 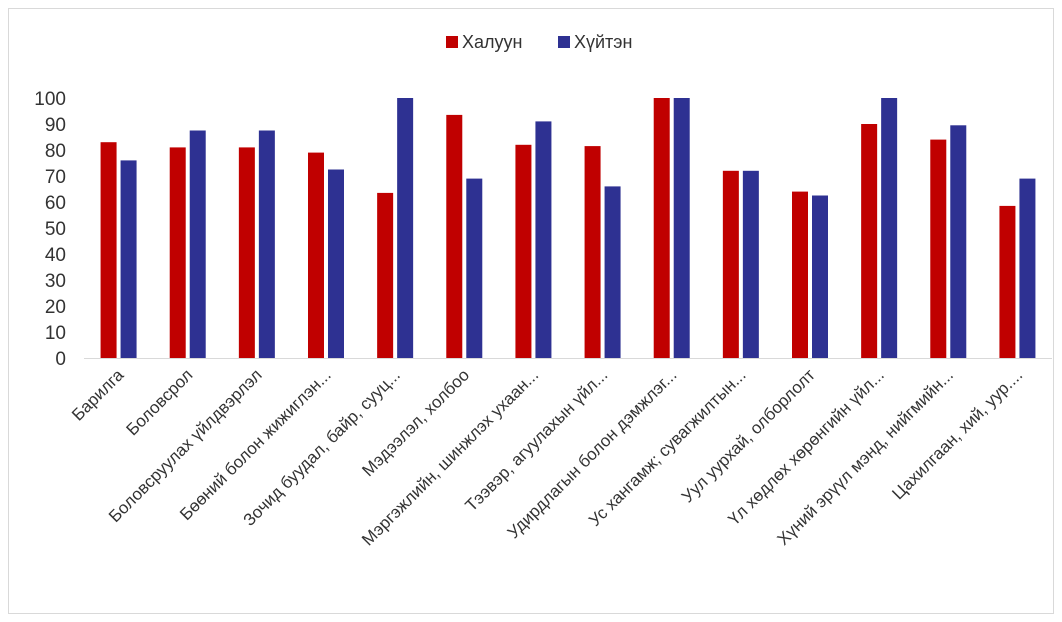 I want to click on y-tick-label: 10, so click(x=55, y=333).